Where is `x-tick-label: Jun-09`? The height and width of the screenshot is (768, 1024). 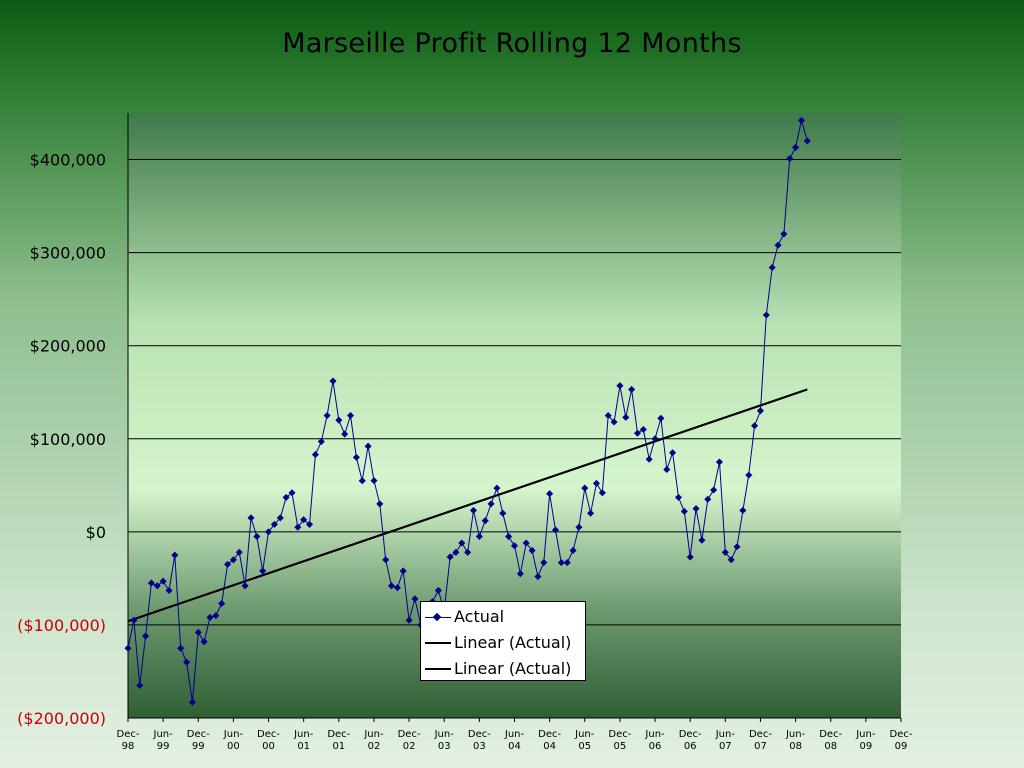
x-tick-label: Jun-09 is located at coordinates (865, 740).